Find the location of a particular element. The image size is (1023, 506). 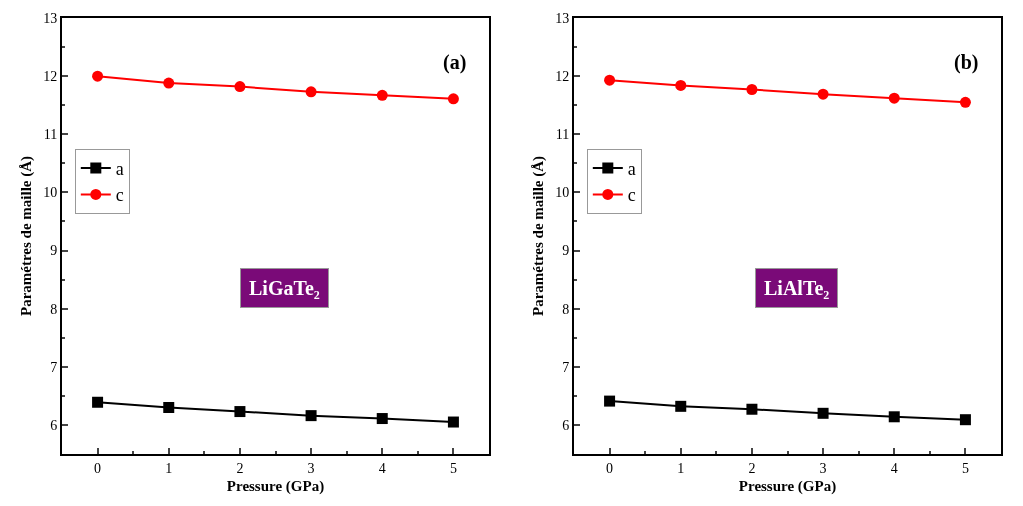

annotation: (b) is located at coordinates (966, 62).